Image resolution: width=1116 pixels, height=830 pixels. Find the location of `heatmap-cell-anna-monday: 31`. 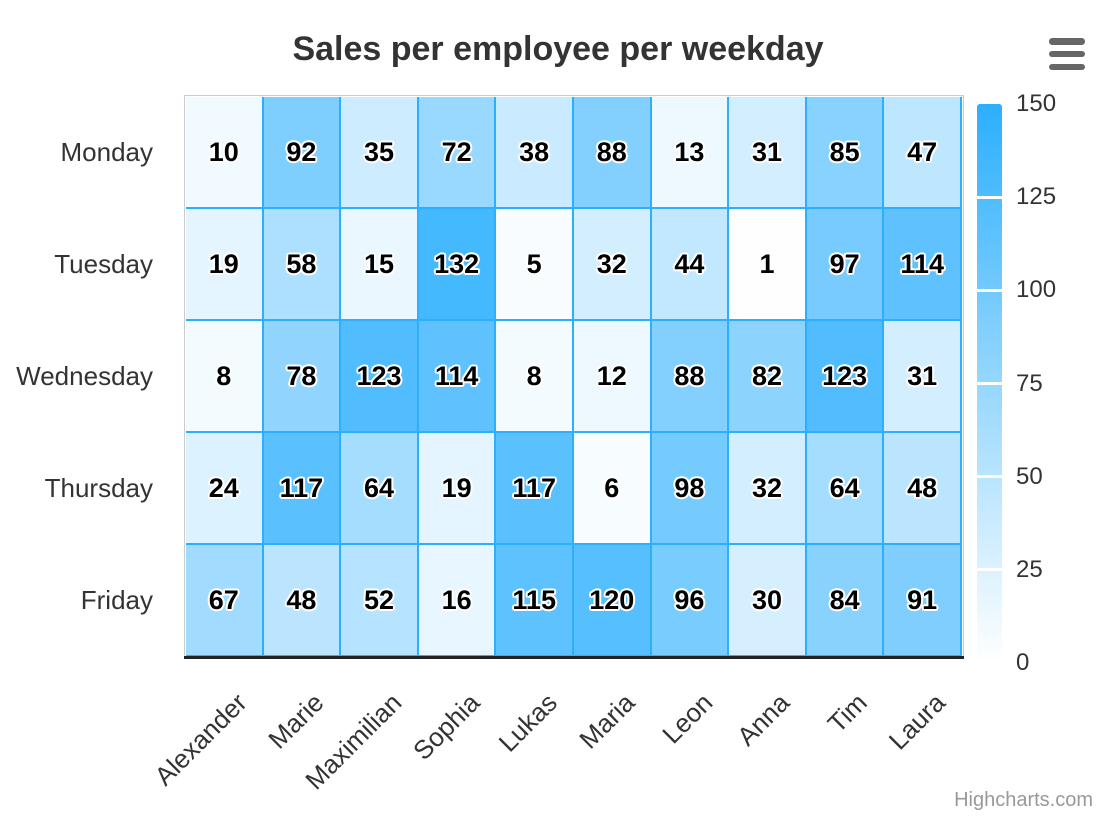

heatmap-cell-anna-monday: 31 is located at coordinates (768, 153).